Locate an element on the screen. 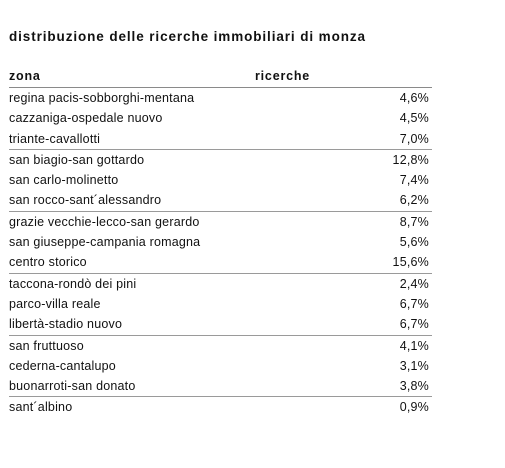 Image resolution: width=505 pixels, height=468 pixels. zone-name: regina pacis-sobborghi-mentana is located at coordinates (102, 98).